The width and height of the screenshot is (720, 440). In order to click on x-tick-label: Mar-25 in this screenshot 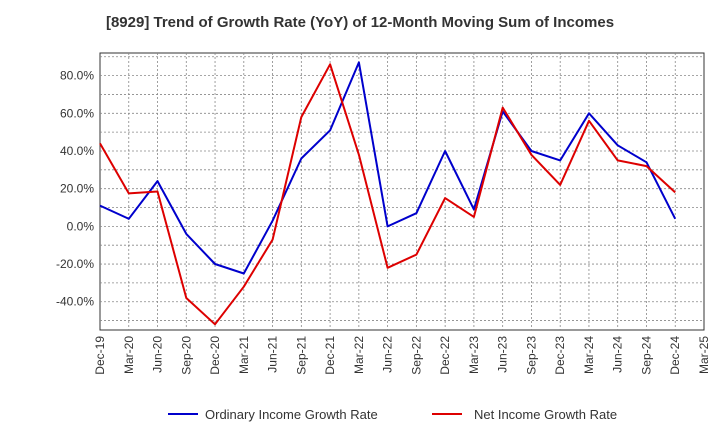, I will do `click(704, 355)`.